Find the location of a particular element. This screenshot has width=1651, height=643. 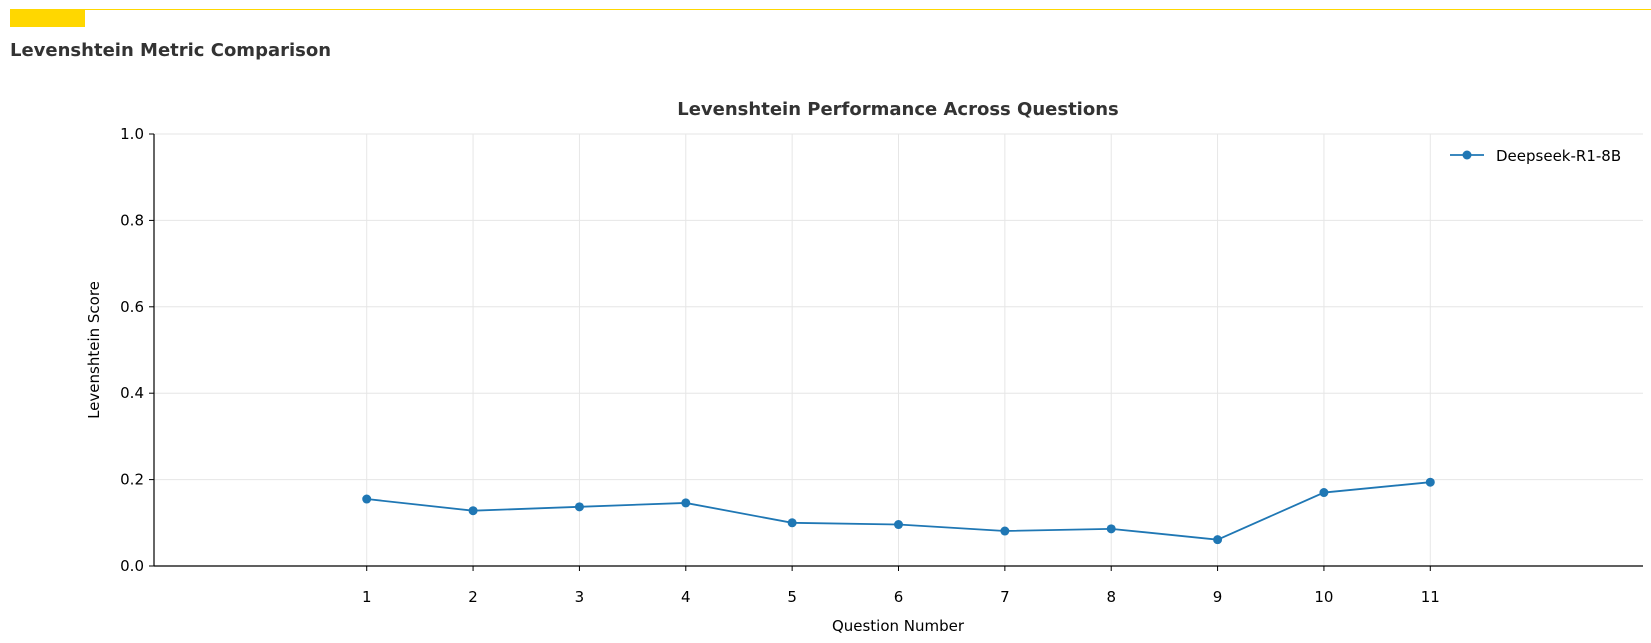

page-title: Levenshtein Metric Comparison is located at coordinates (171, 50).